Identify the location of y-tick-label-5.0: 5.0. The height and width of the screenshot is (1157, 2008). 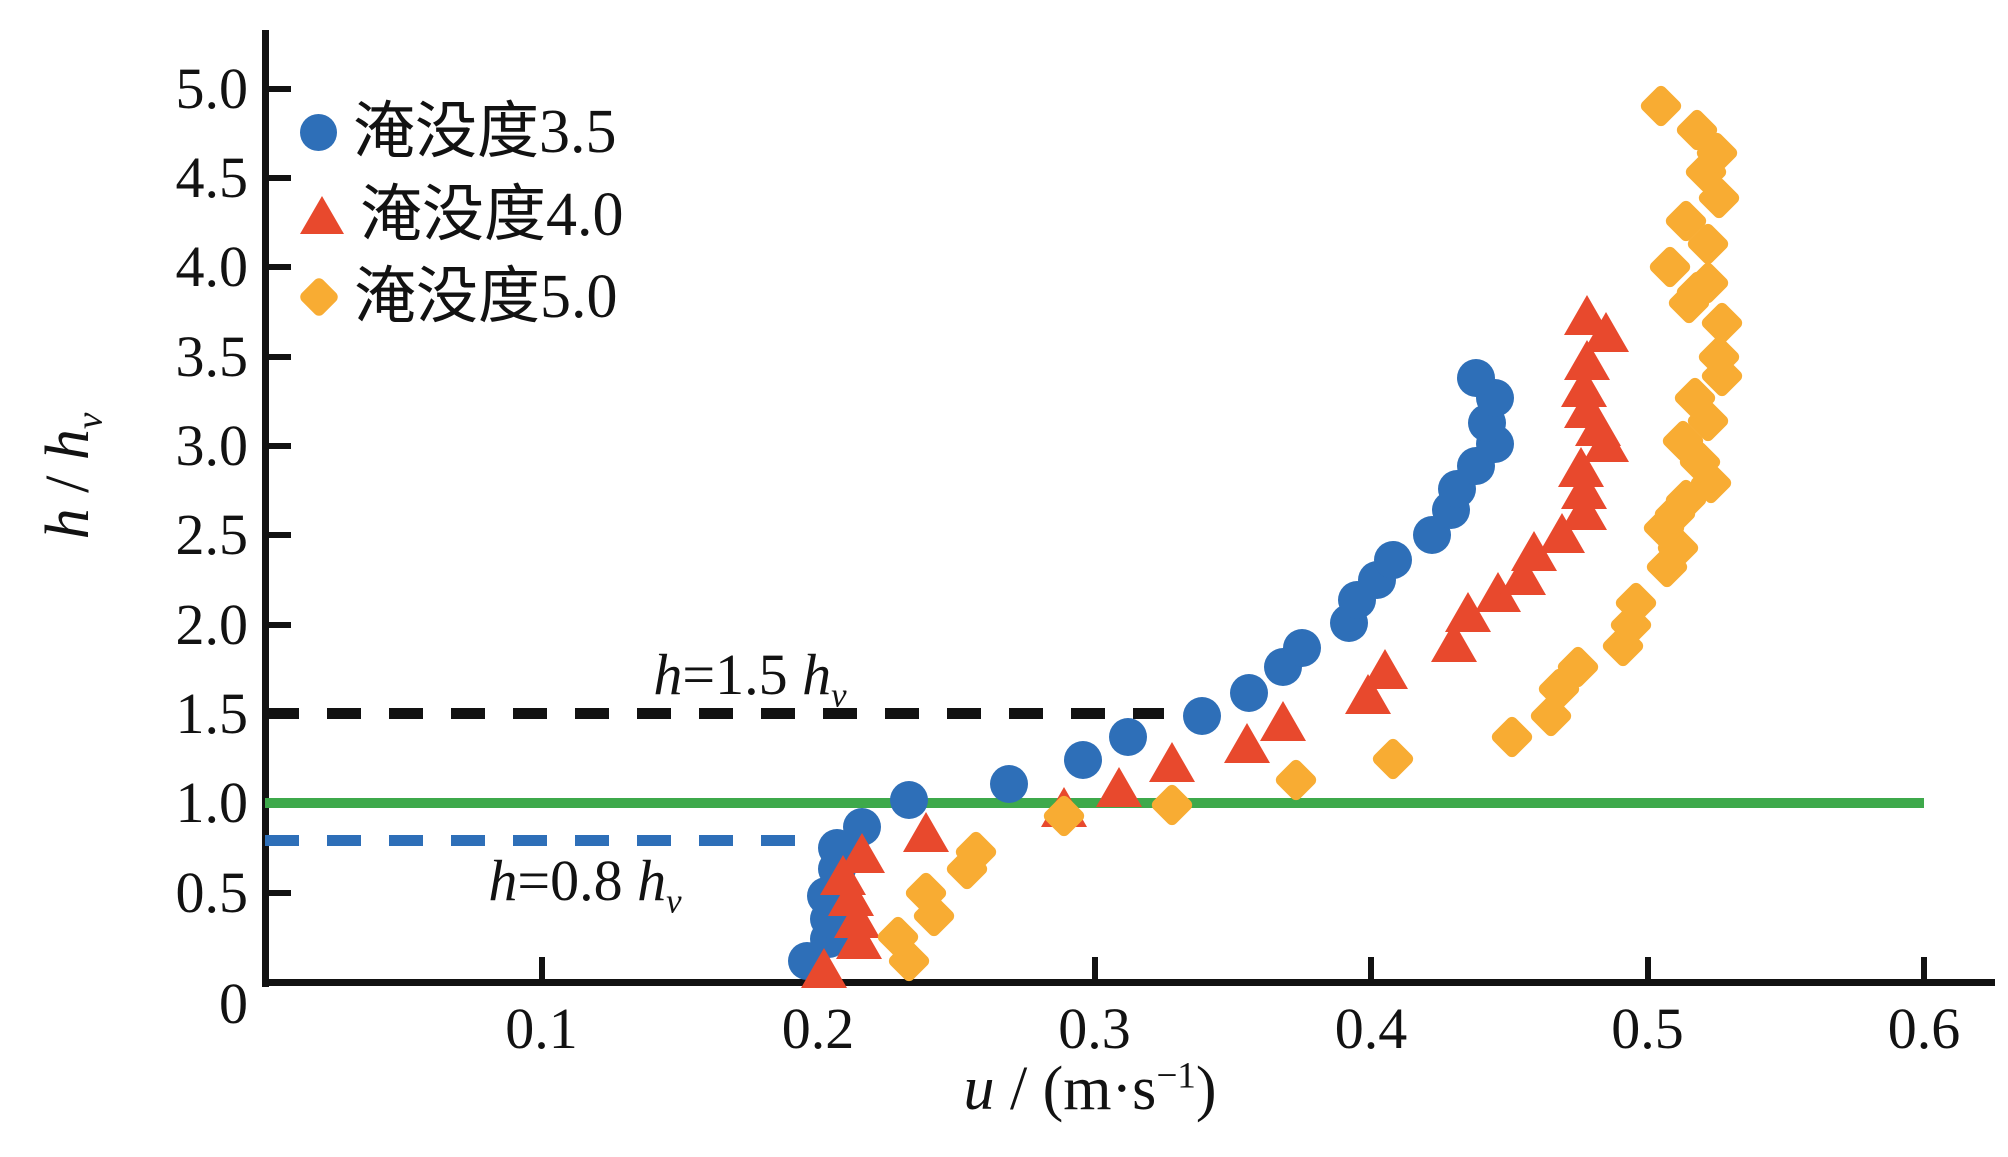
(212, 88).